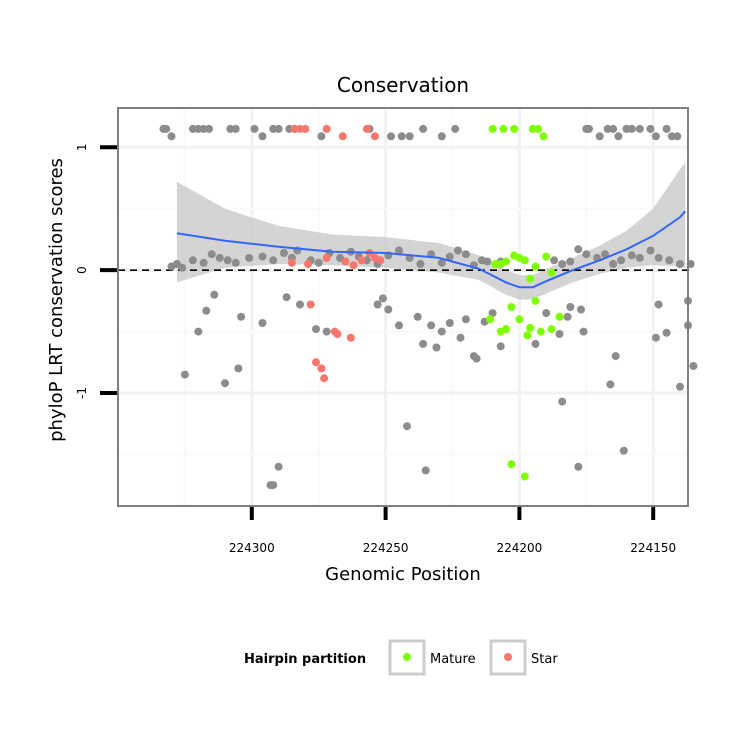  What do you see at coordinates (544, 659) in the screenshot?
I see `legend-label-star: Star` at bounding box center [544, 659].